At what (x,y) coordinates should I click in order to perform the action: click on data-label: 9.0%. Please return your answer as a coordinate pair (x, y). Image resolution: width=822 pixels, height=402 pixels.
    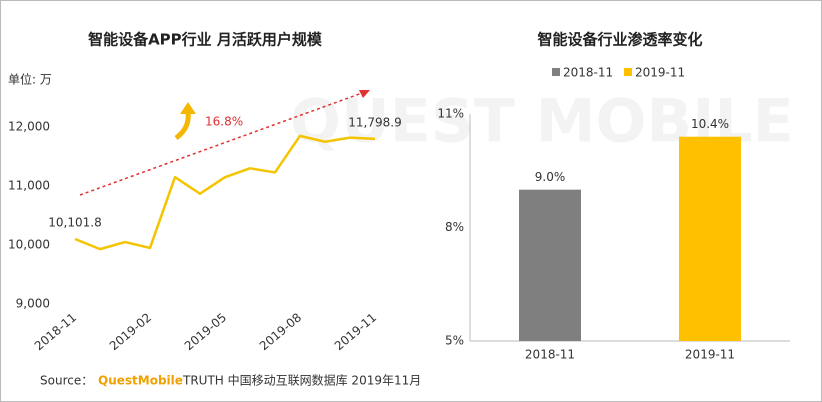
    Looking at the image, I should click on (550, 177).